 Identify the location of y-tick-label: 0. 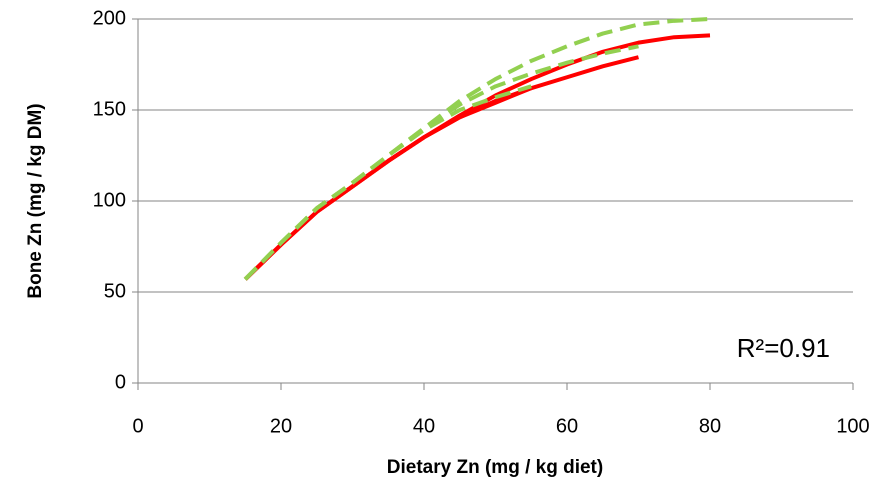
(120, 382).